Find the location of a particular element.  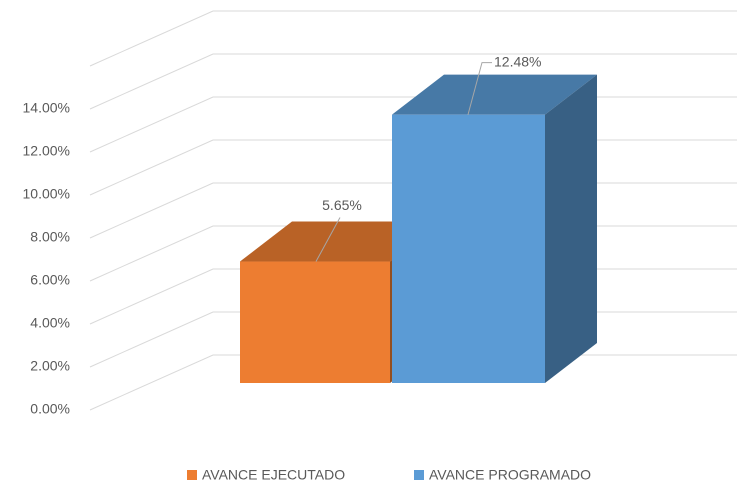

y-tick-label: 2.00% is located at coordinates (50, 366).